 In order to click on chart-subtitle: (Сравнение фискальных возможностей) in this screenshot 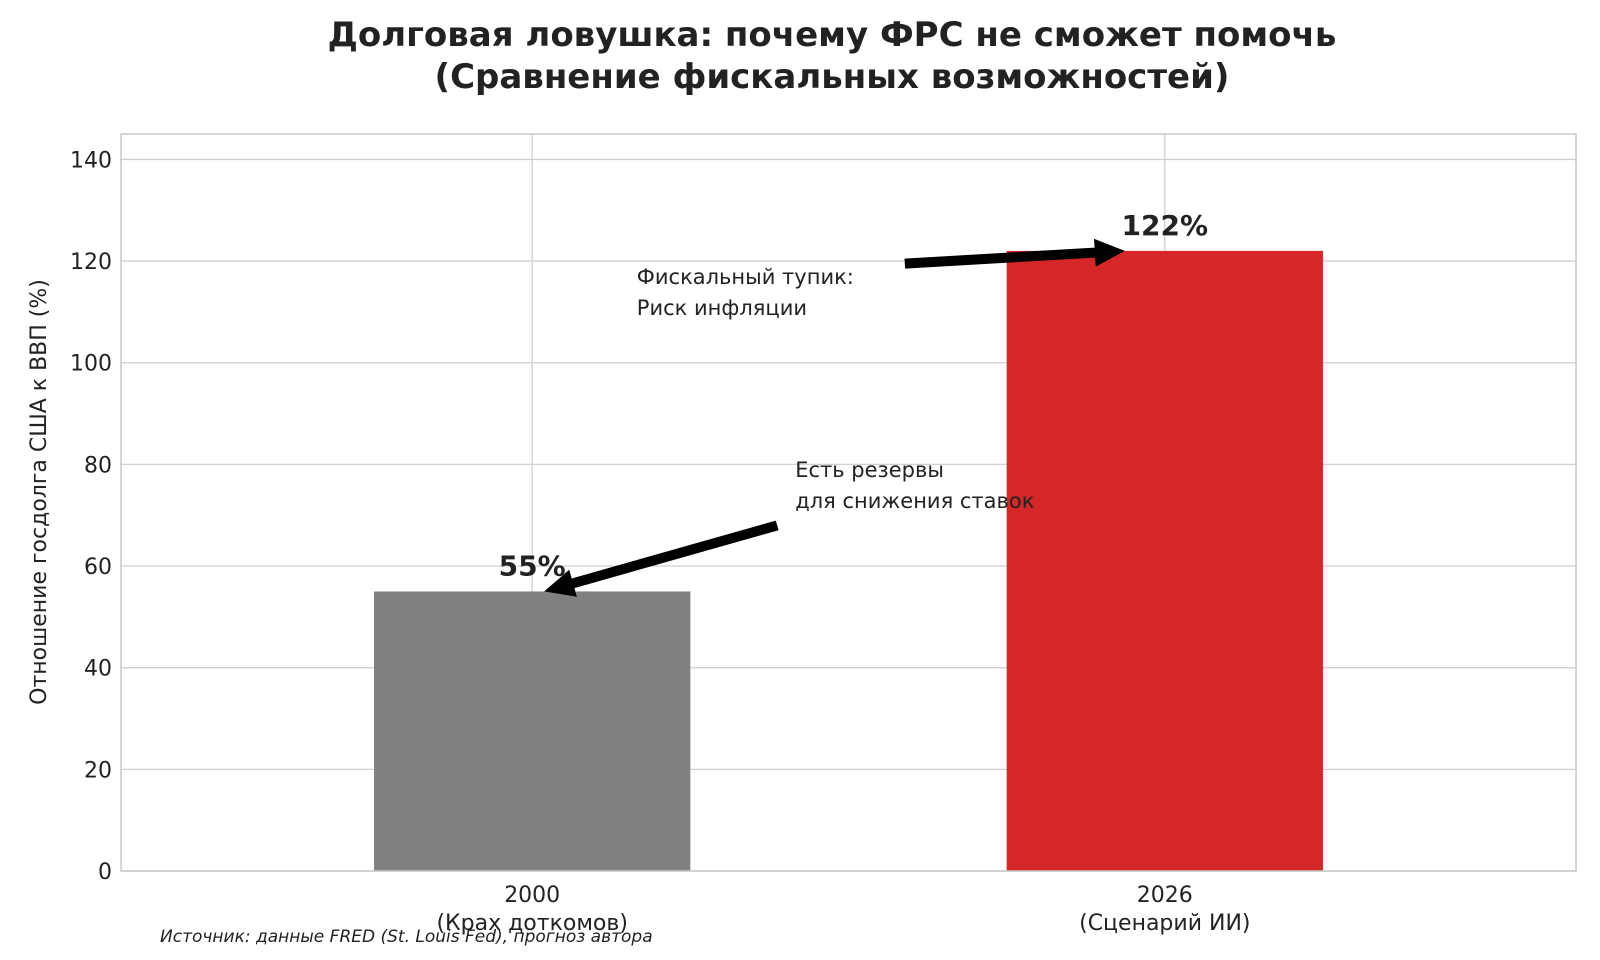, I will do `click(832, 77)`.